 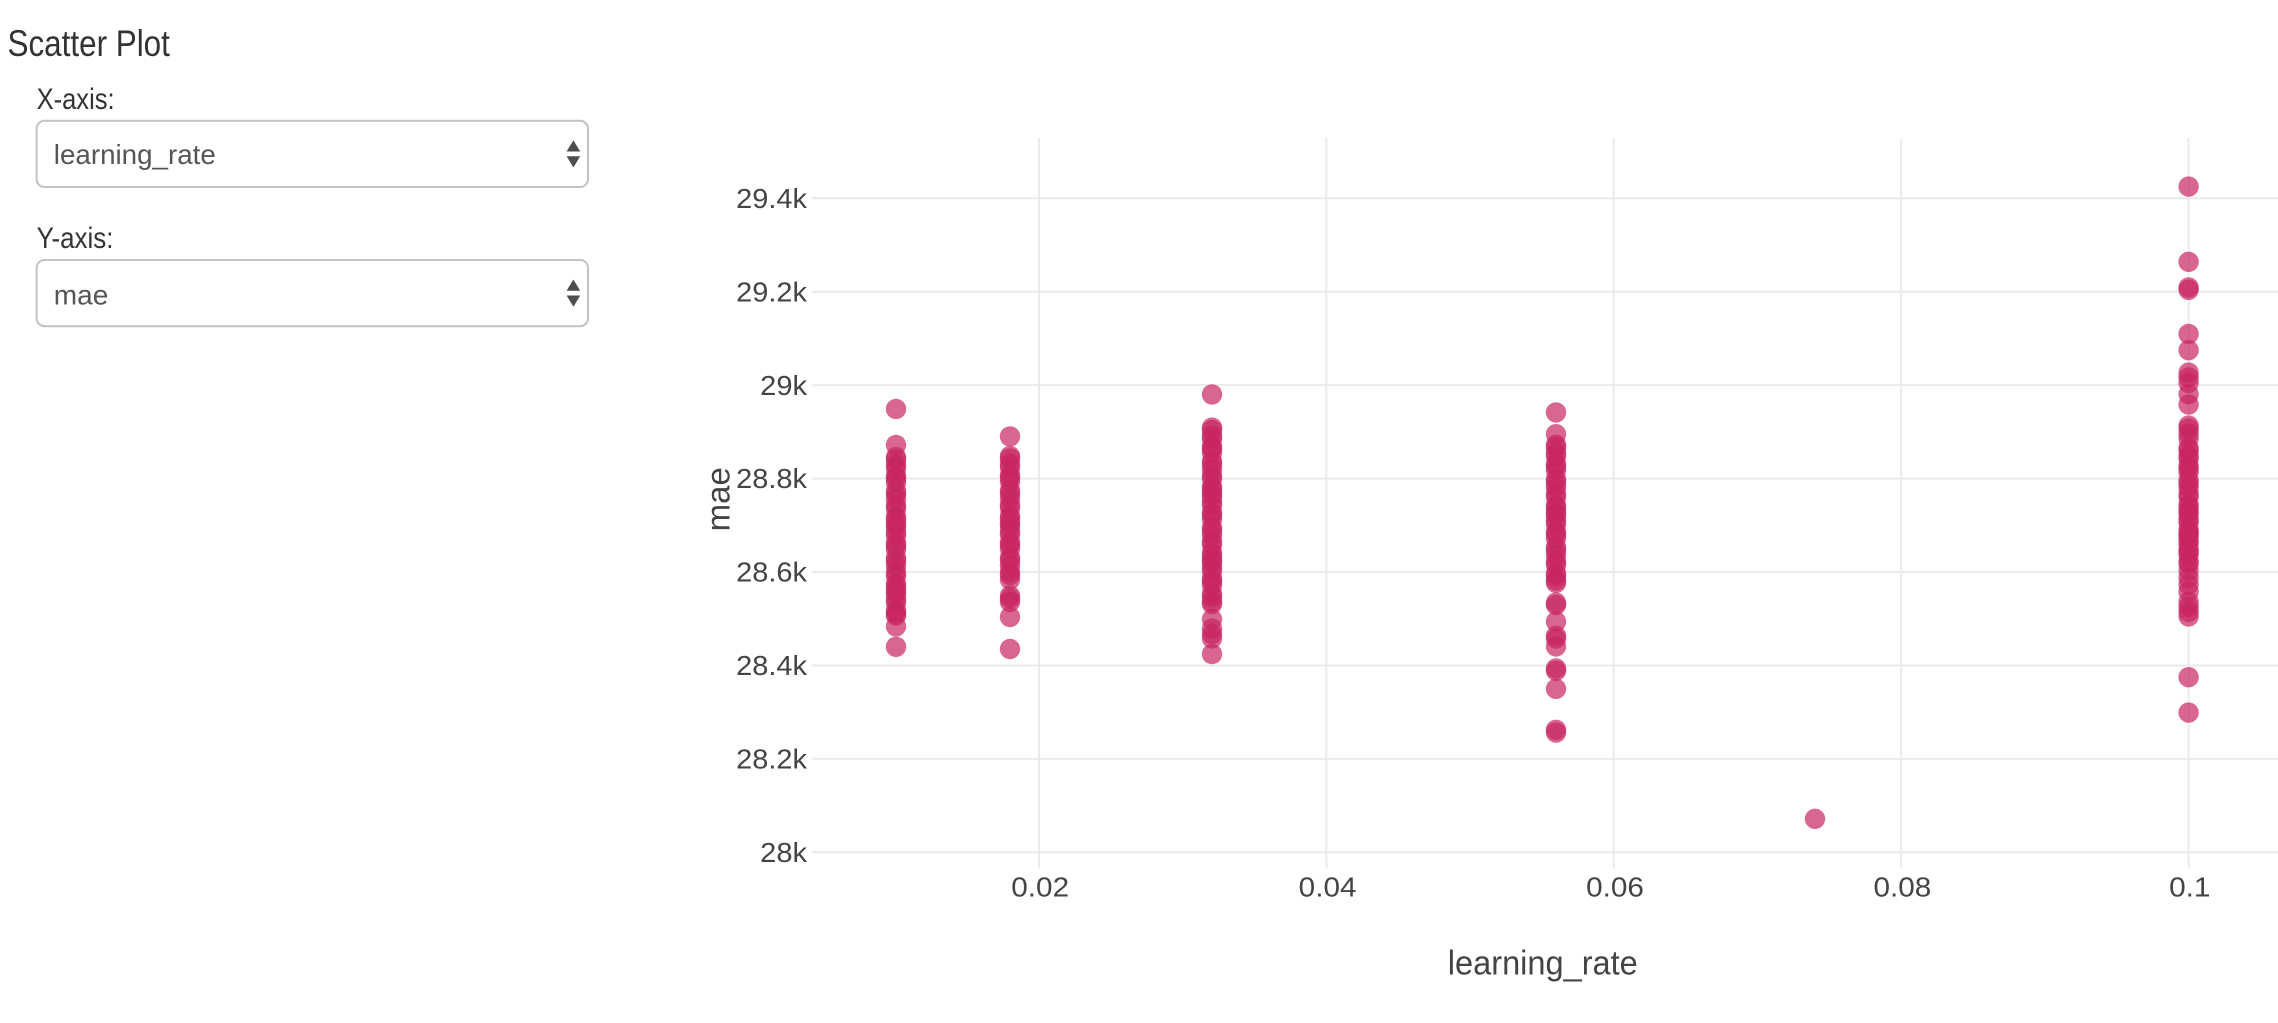 I want to click on svg-text: 0.06, so click(x=1615, y=886).